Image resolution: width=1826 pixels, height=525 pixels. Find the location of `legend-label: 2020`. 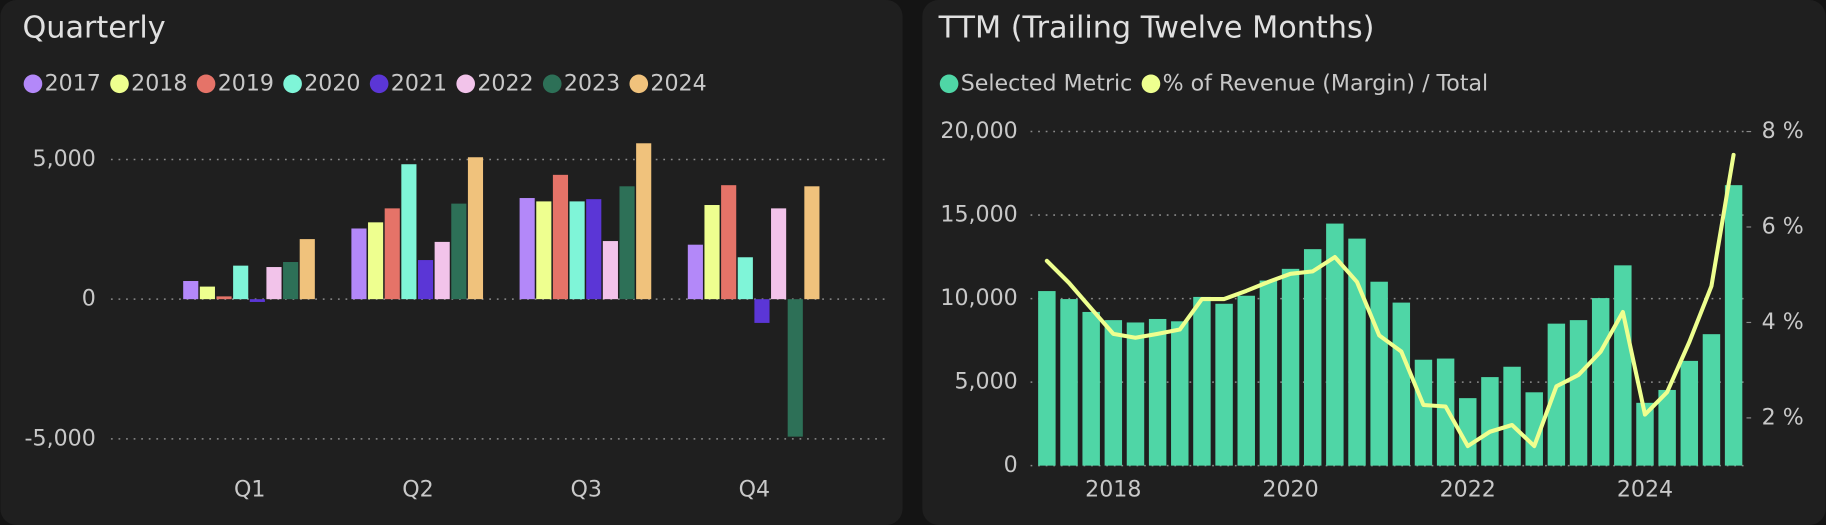

legend-label: 2020 is located at coordinates (332, 83).